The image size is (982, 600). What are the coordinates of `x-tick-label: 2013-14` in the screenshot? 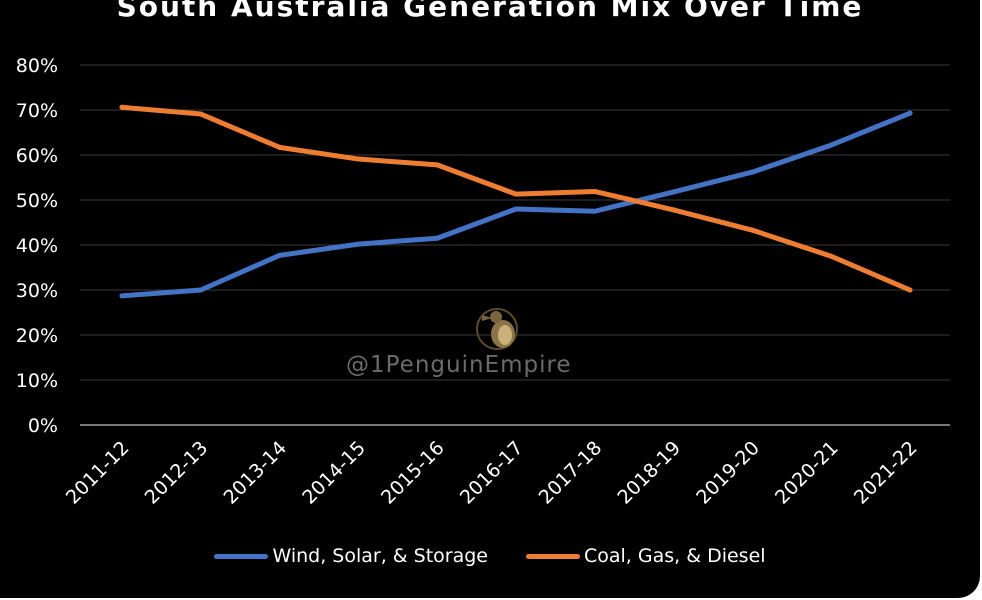 It's located at (255, 473).